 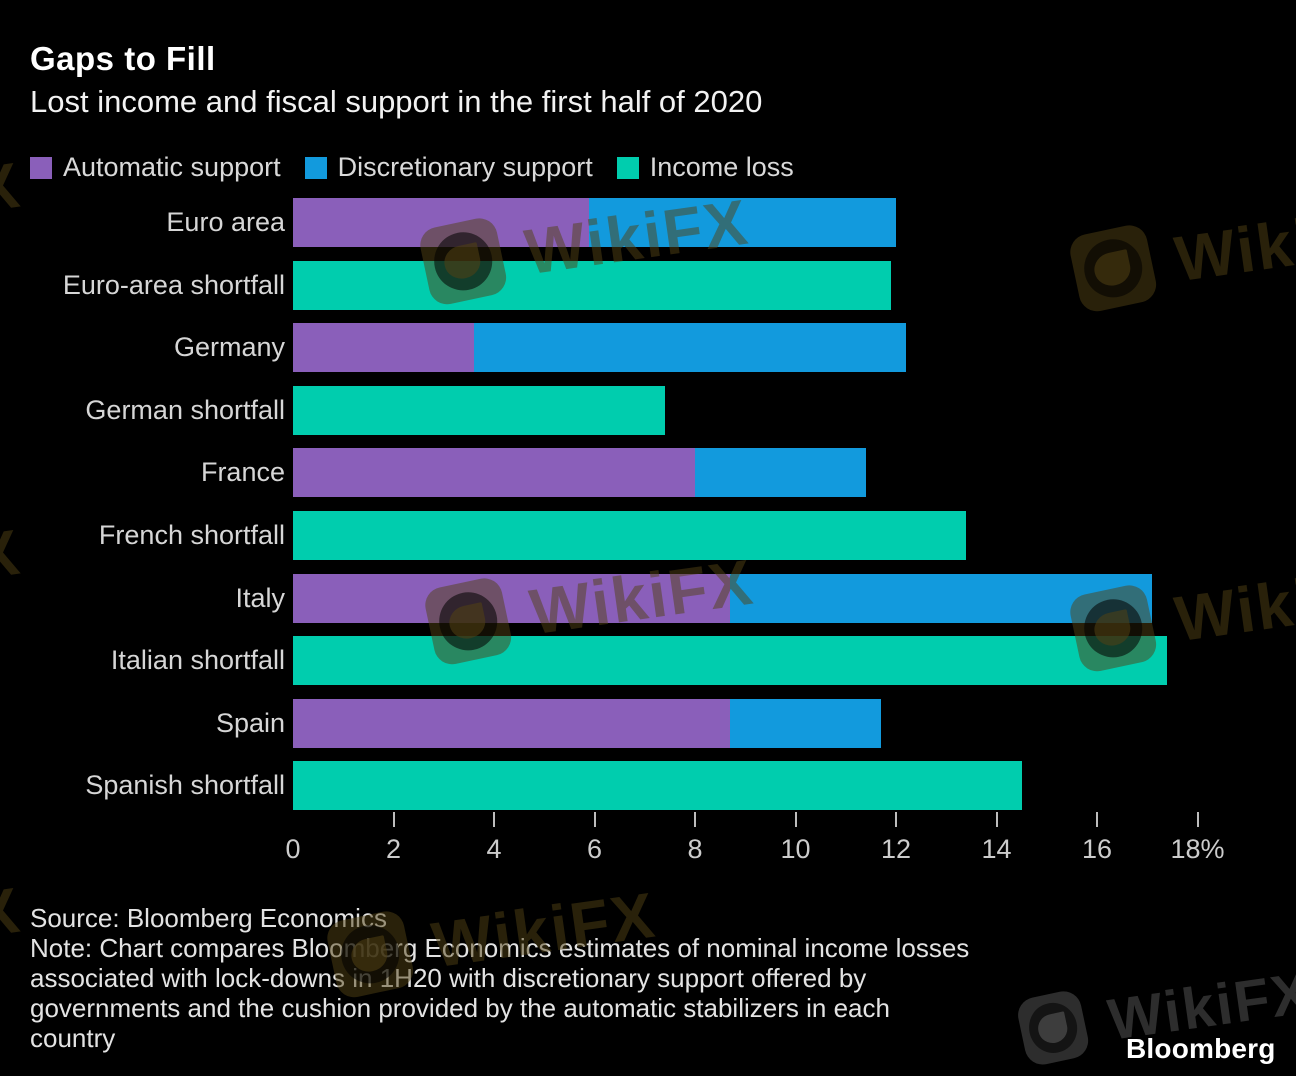 I want to click on category-label: Spanish shortfall, so click(x=185, y=785).